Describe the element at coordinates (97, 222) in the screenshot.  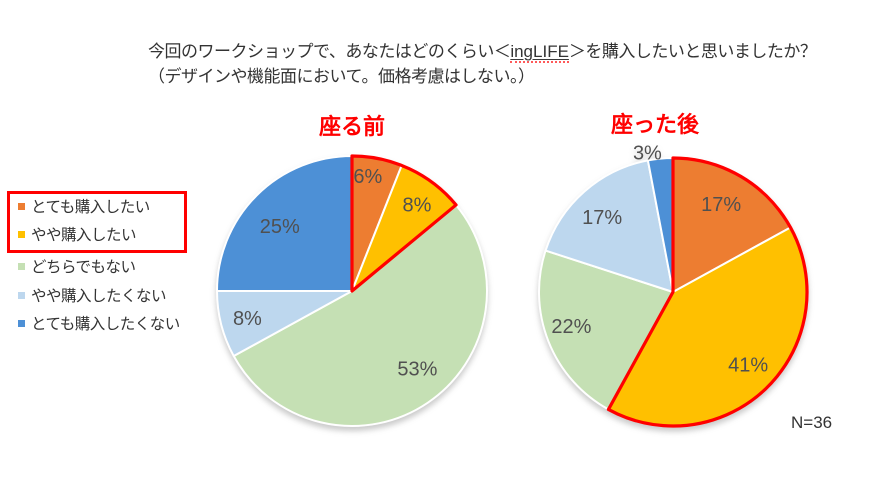
I see `legend-highlight-box` at that location.